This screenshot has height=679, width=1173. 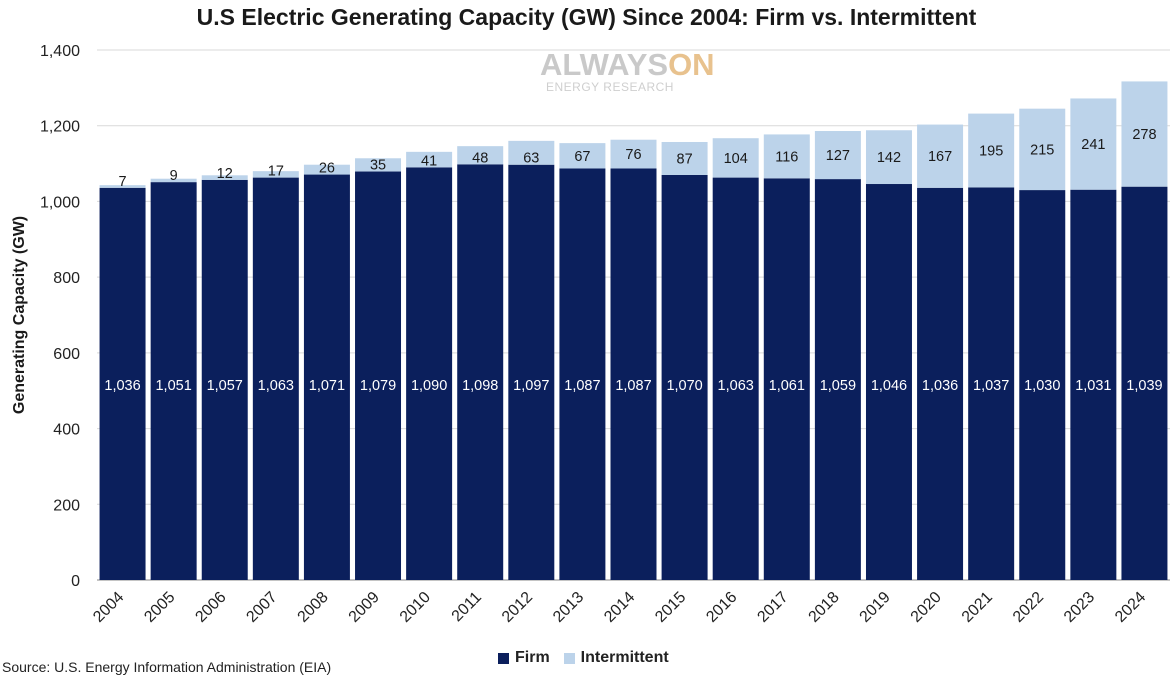 I want to click on x-tick-label: 2023, so click(x=1079, y=607).